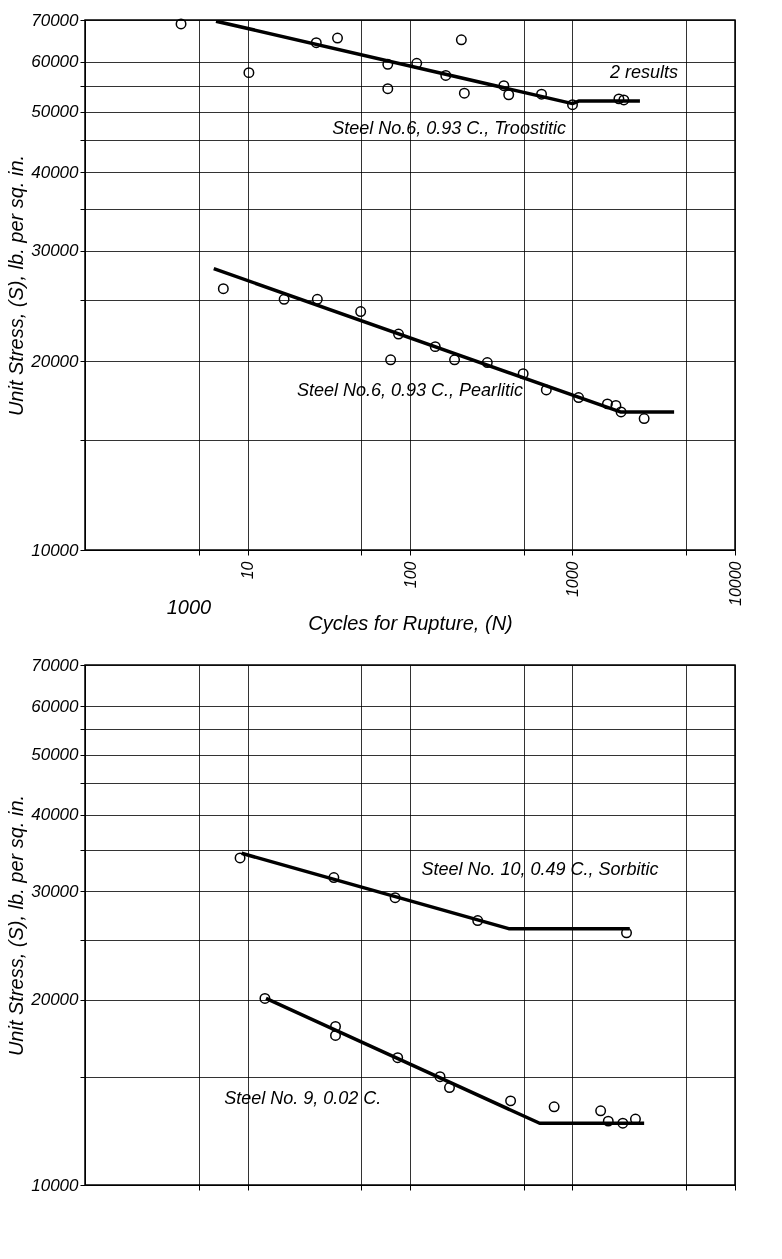  What do you see at coordinates (643, 72) in the screenshot?
I see `annotation: 2 results` at bounding box center [643, 72].